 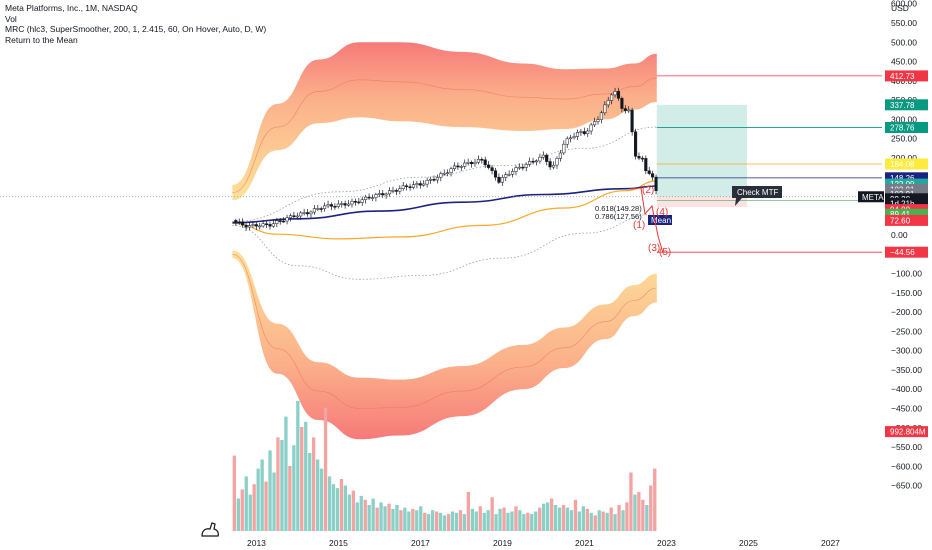 What do you see at coordinates (906, 293) in the screenshot?
I see `y-tick-label: −150.00` at bounding box center [906, 293].